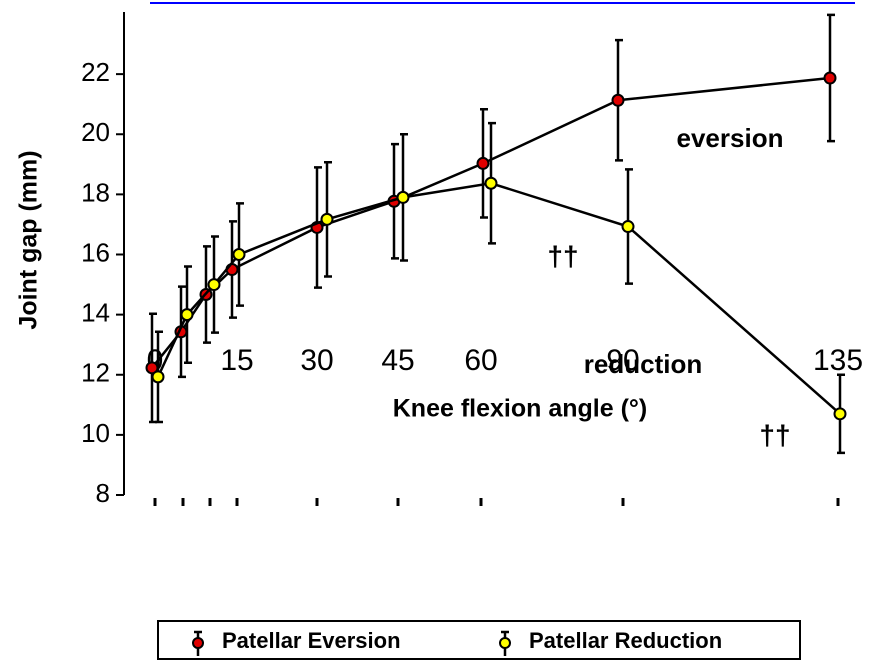 Image resolution: width=878 pixels, height=661 pixels. Describe the element at coordinates (311, 640) in the screenshot. I see `legend-label: Patellar Eversion` at that location.